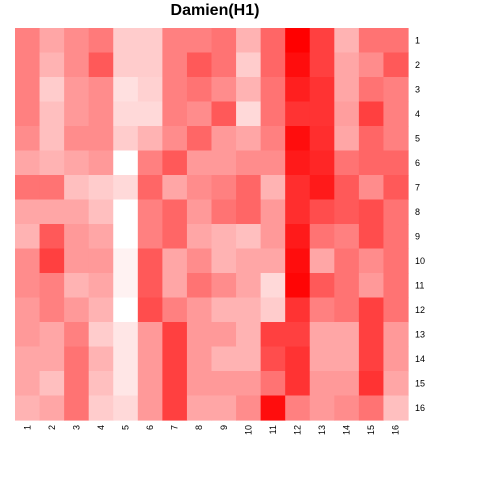  Describe the element at coordinates (248, 334) in the screenshot. I see `heatmap-cell-r13-c10` at that location.